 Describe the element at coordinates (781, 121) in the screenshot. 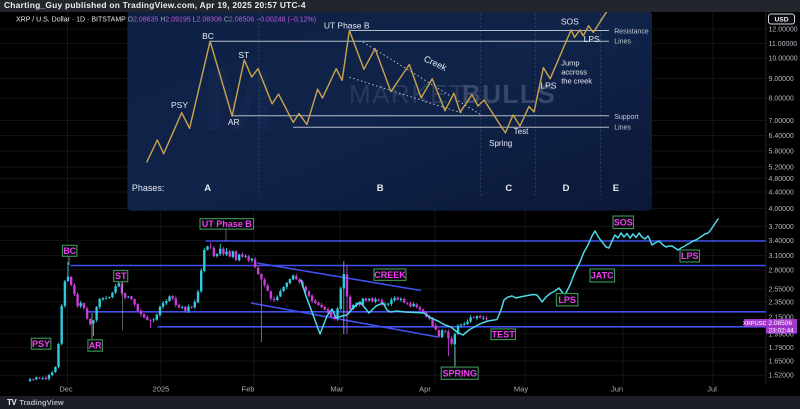

I see `svg-text: 7.00000` at that location.